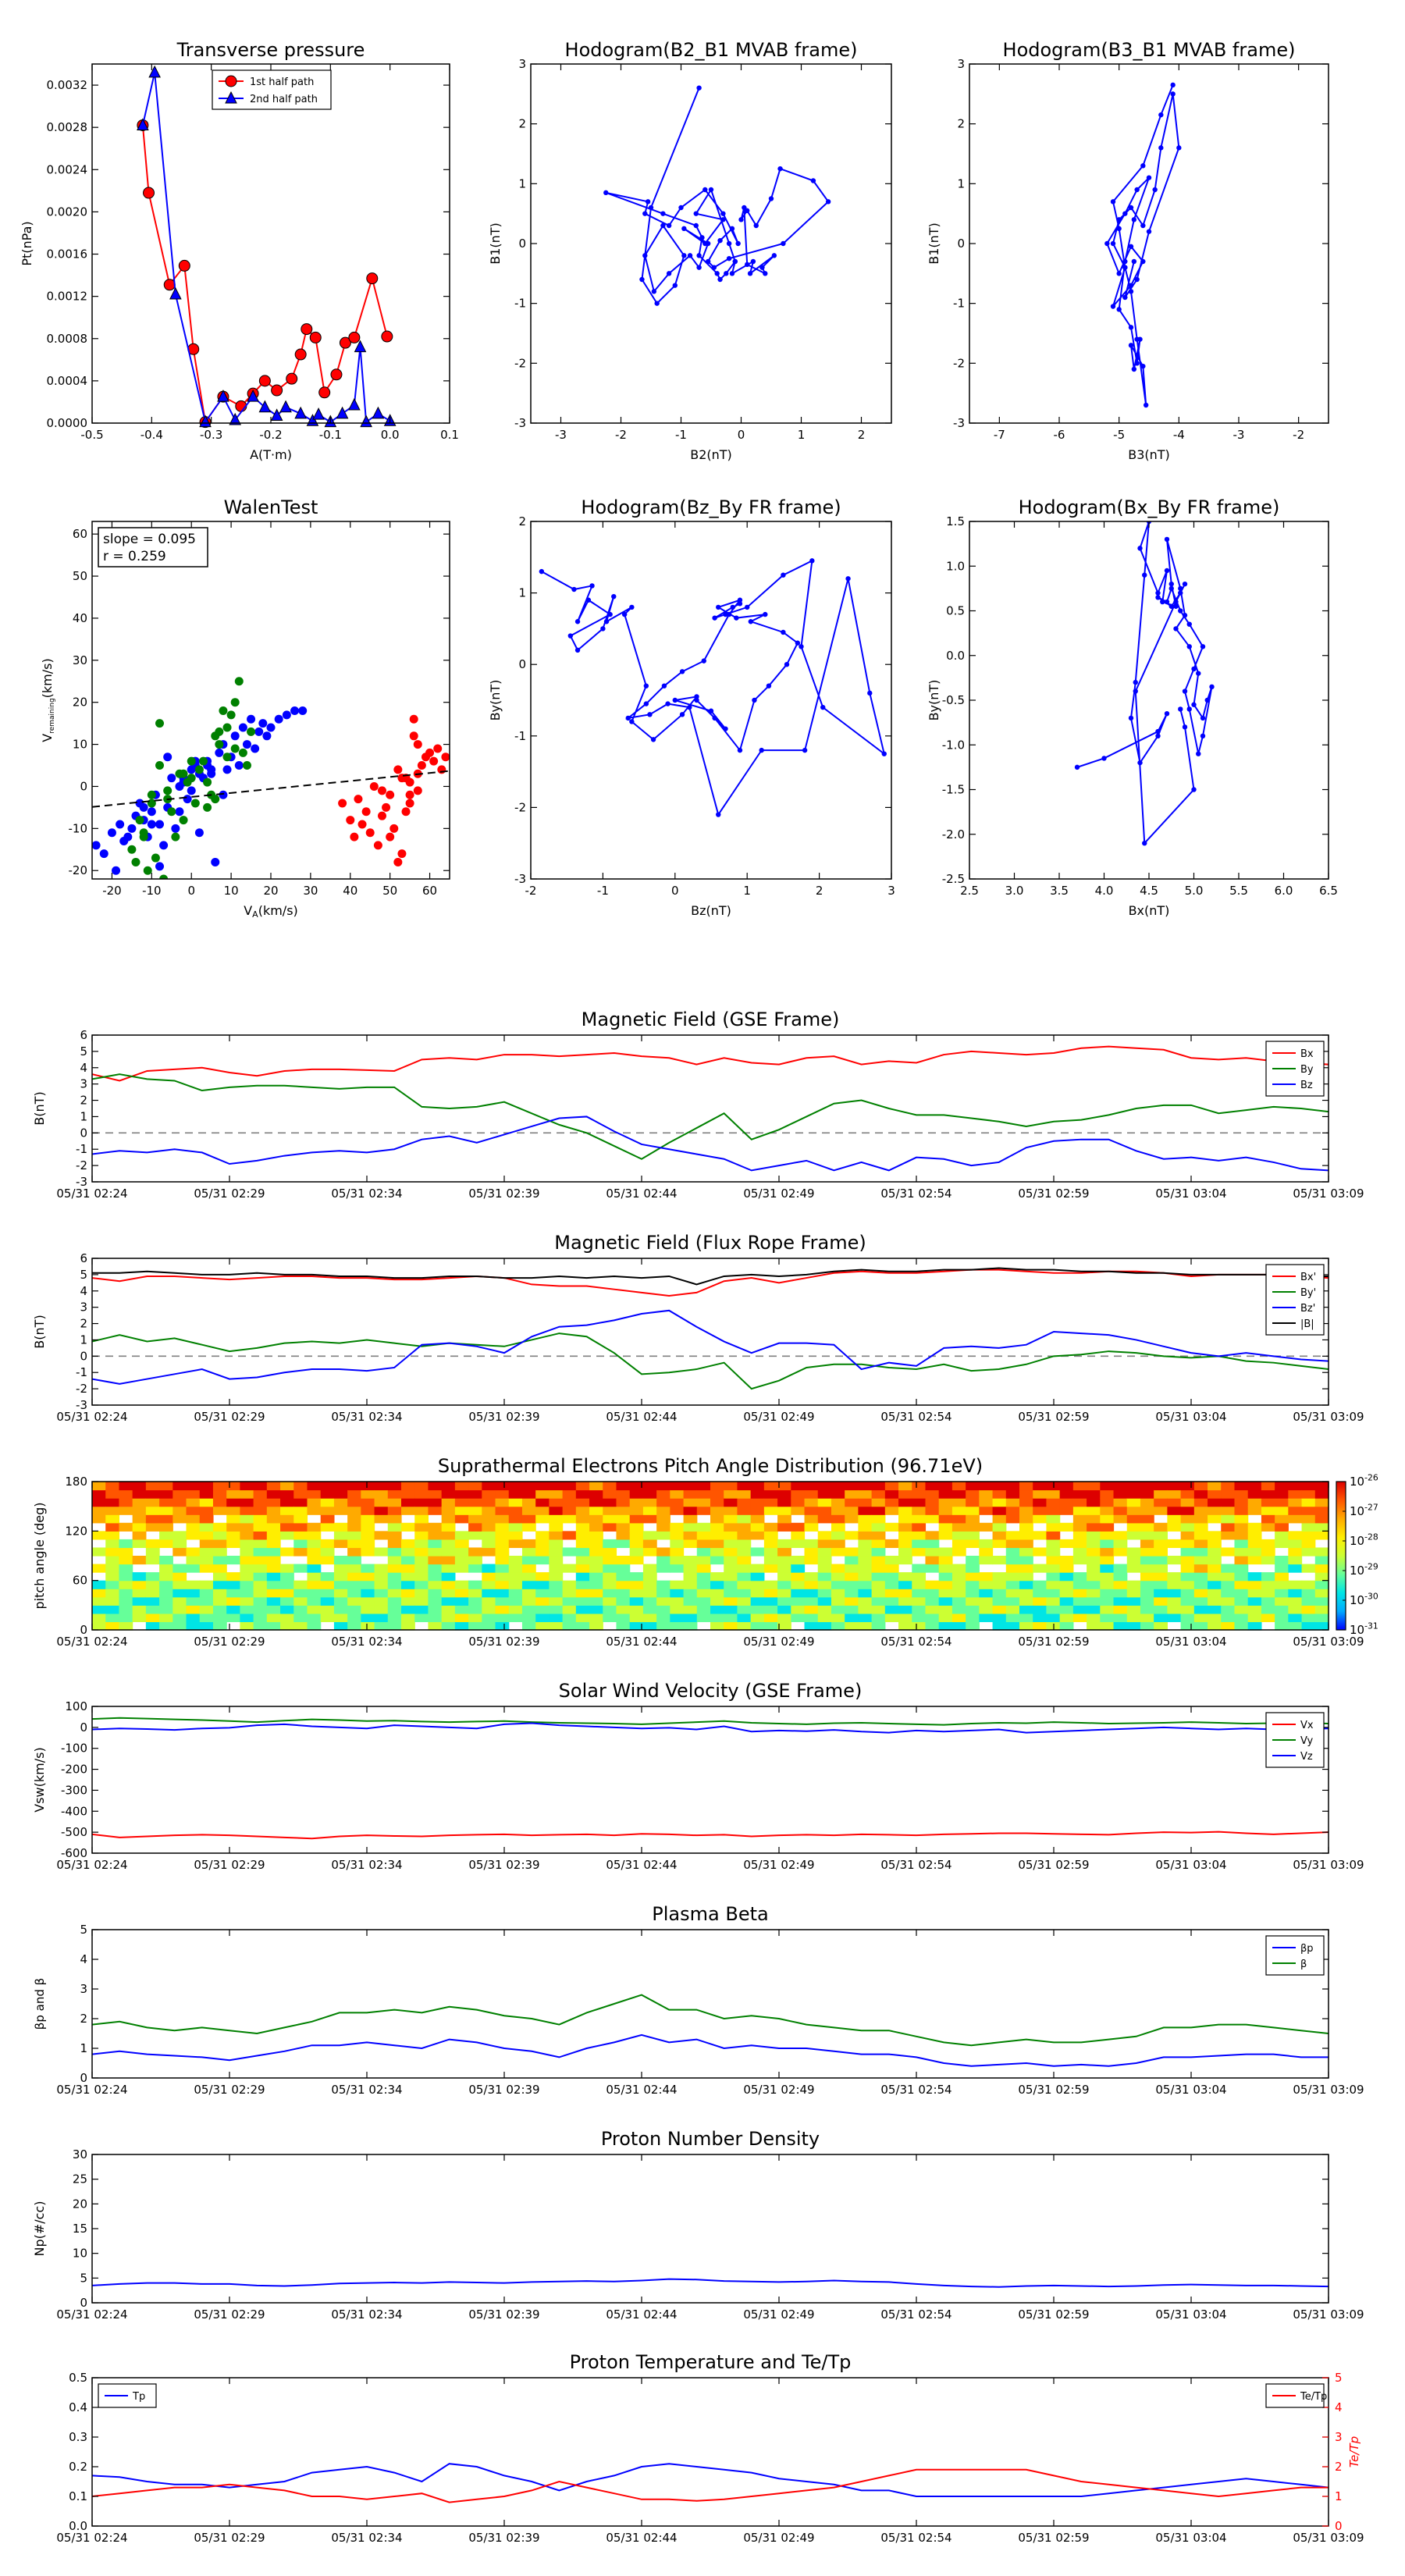  What do you see at coordinates (1307, 1949) in the screenshot?
I see `legend-label: βp` at bounding box center [1307, 1949].